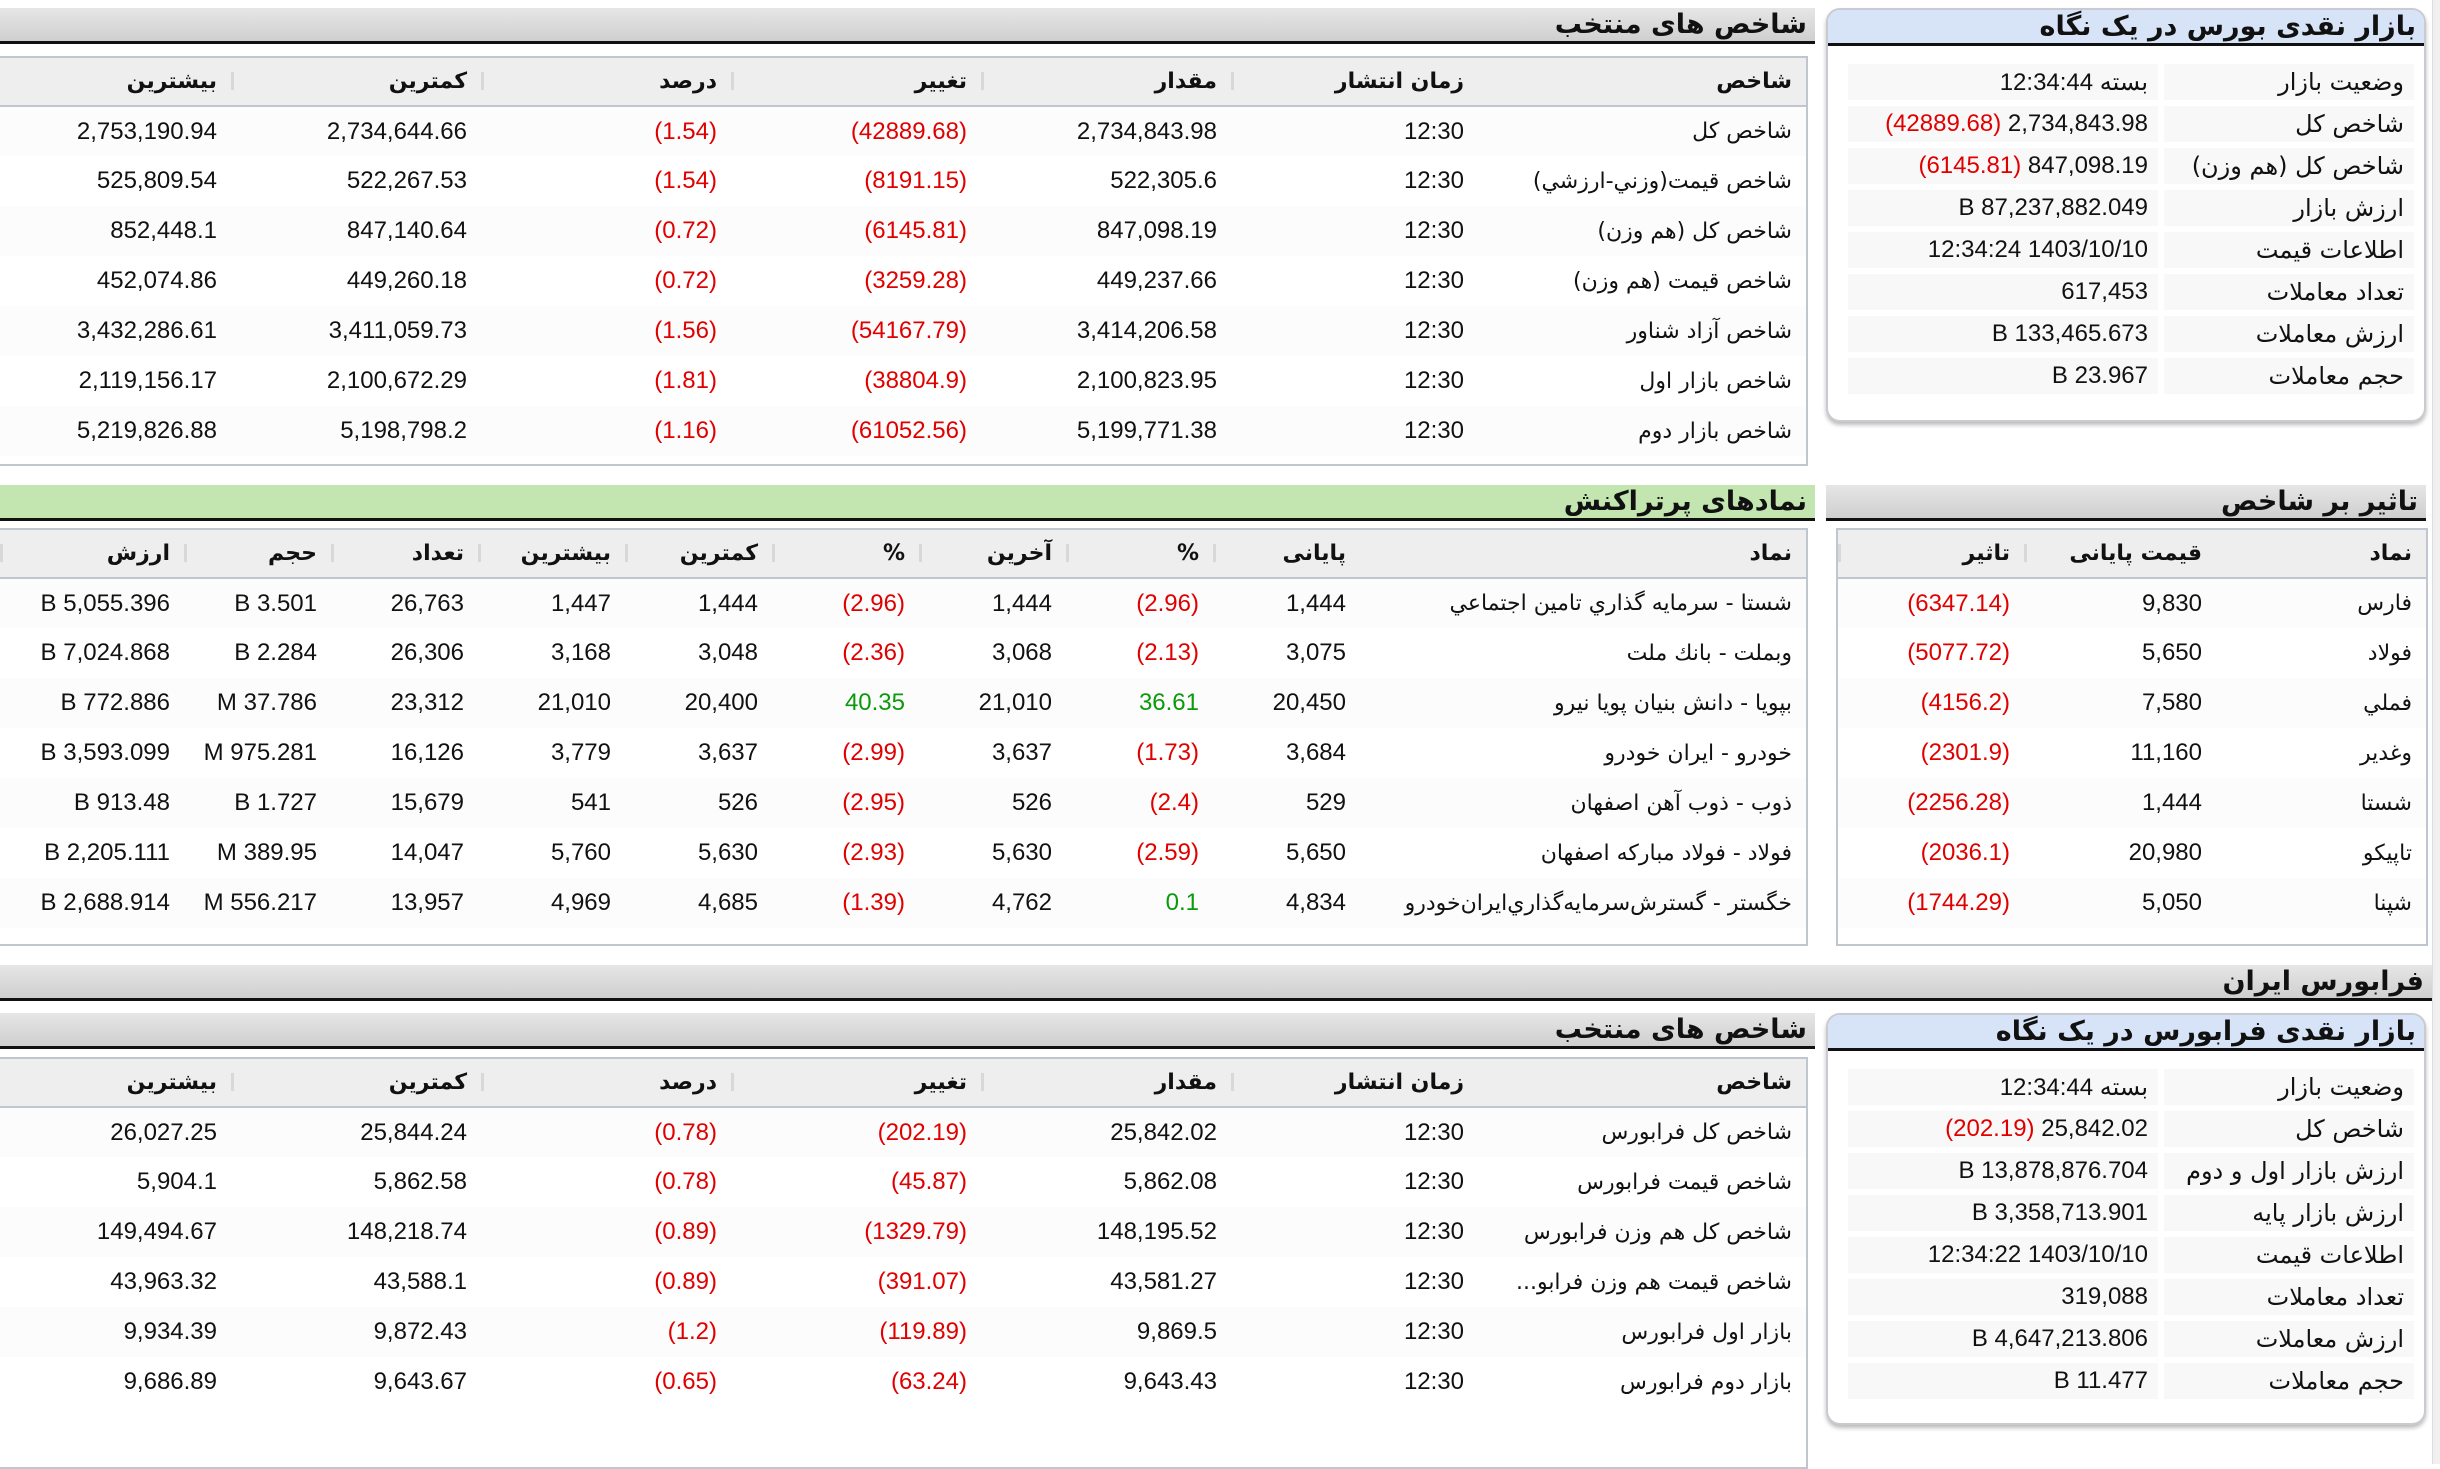  Describe the element at coordinates (2132, 653) in the screenshot. I see `table-row: فولاد 5,650 (5077.72)` at that location.